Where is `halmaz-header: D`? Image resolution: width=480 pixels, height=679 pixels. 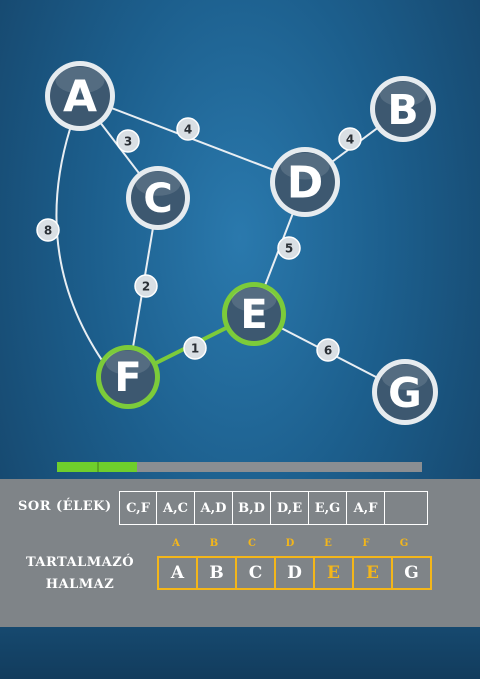
halmaz-header: D is located at coordinates (290, 543).